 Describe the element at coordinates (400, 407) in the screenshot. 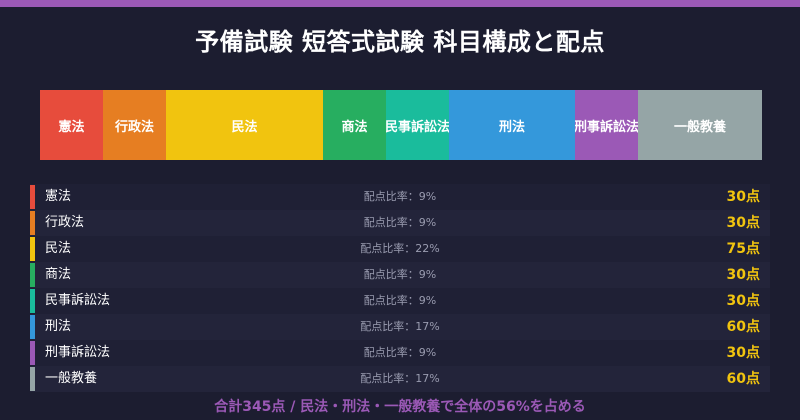

I see `summary-footnote: 合計345点 / 民法・刑法・一般教養で全体の56%を占める` at that location.